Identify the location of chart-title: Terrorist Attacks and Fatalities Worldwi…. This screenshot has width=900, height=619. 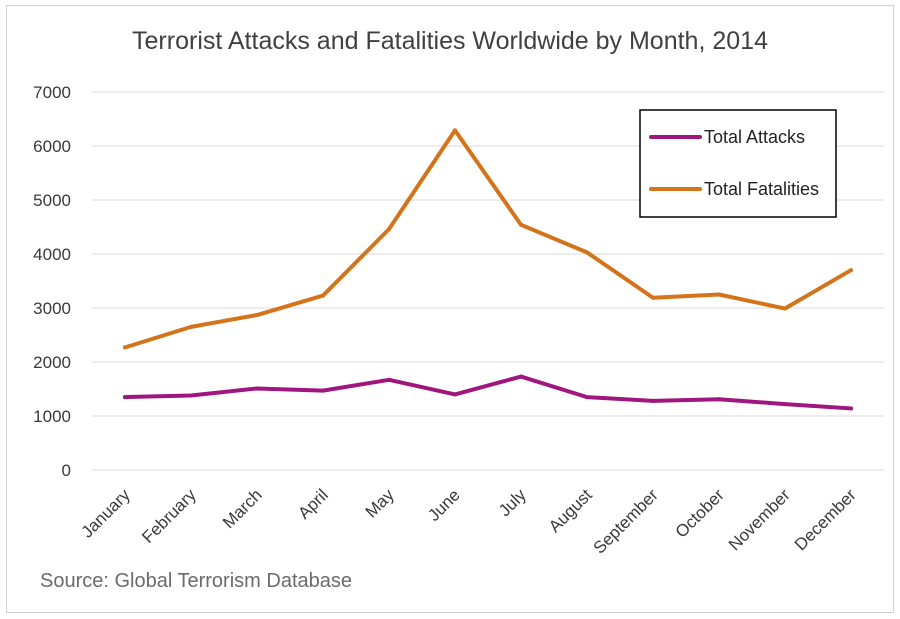
(450, 41).